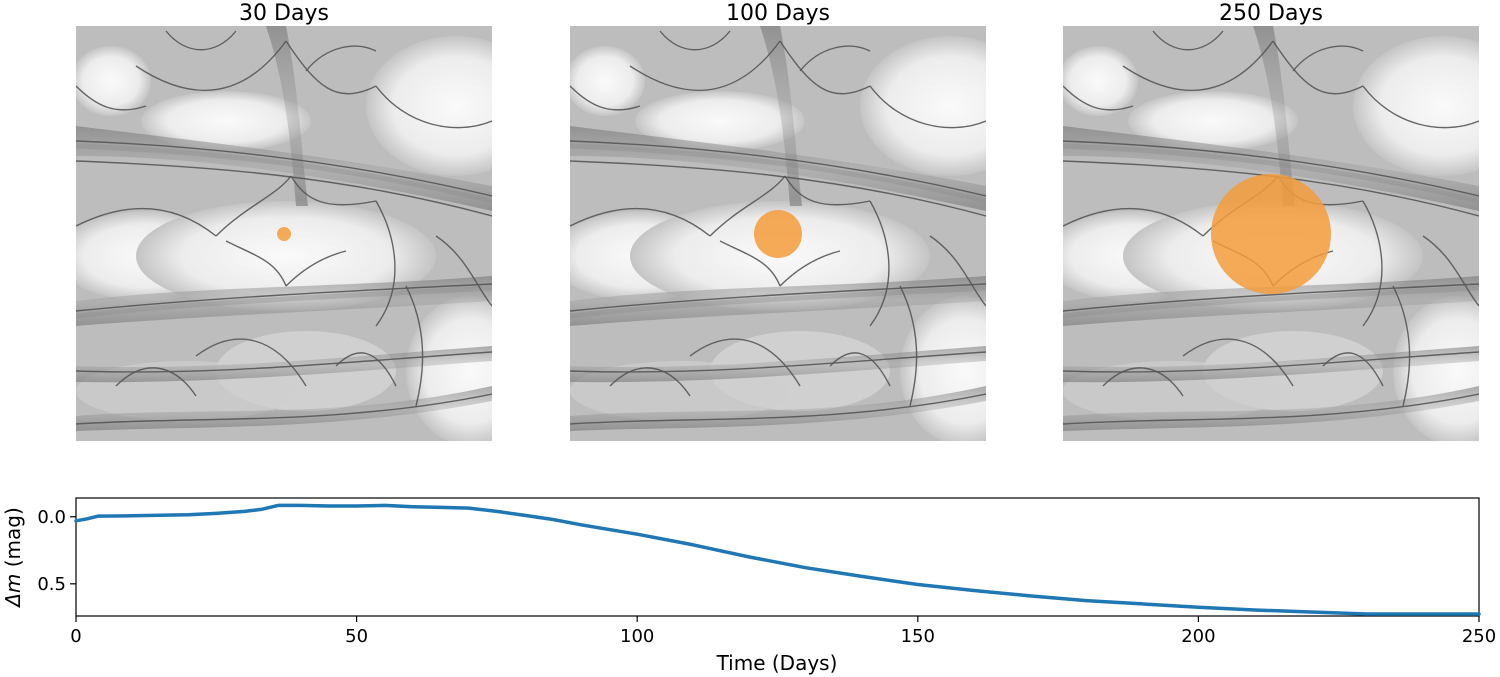 The height and width of the screenshot is (677, 1500). I want to click on x-tick-label: 150, so click(918, 636).